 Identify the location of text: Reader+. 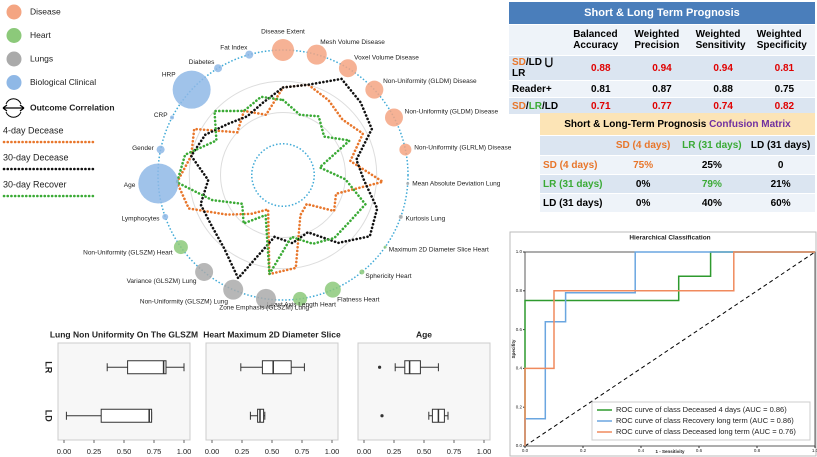
(532, 89).